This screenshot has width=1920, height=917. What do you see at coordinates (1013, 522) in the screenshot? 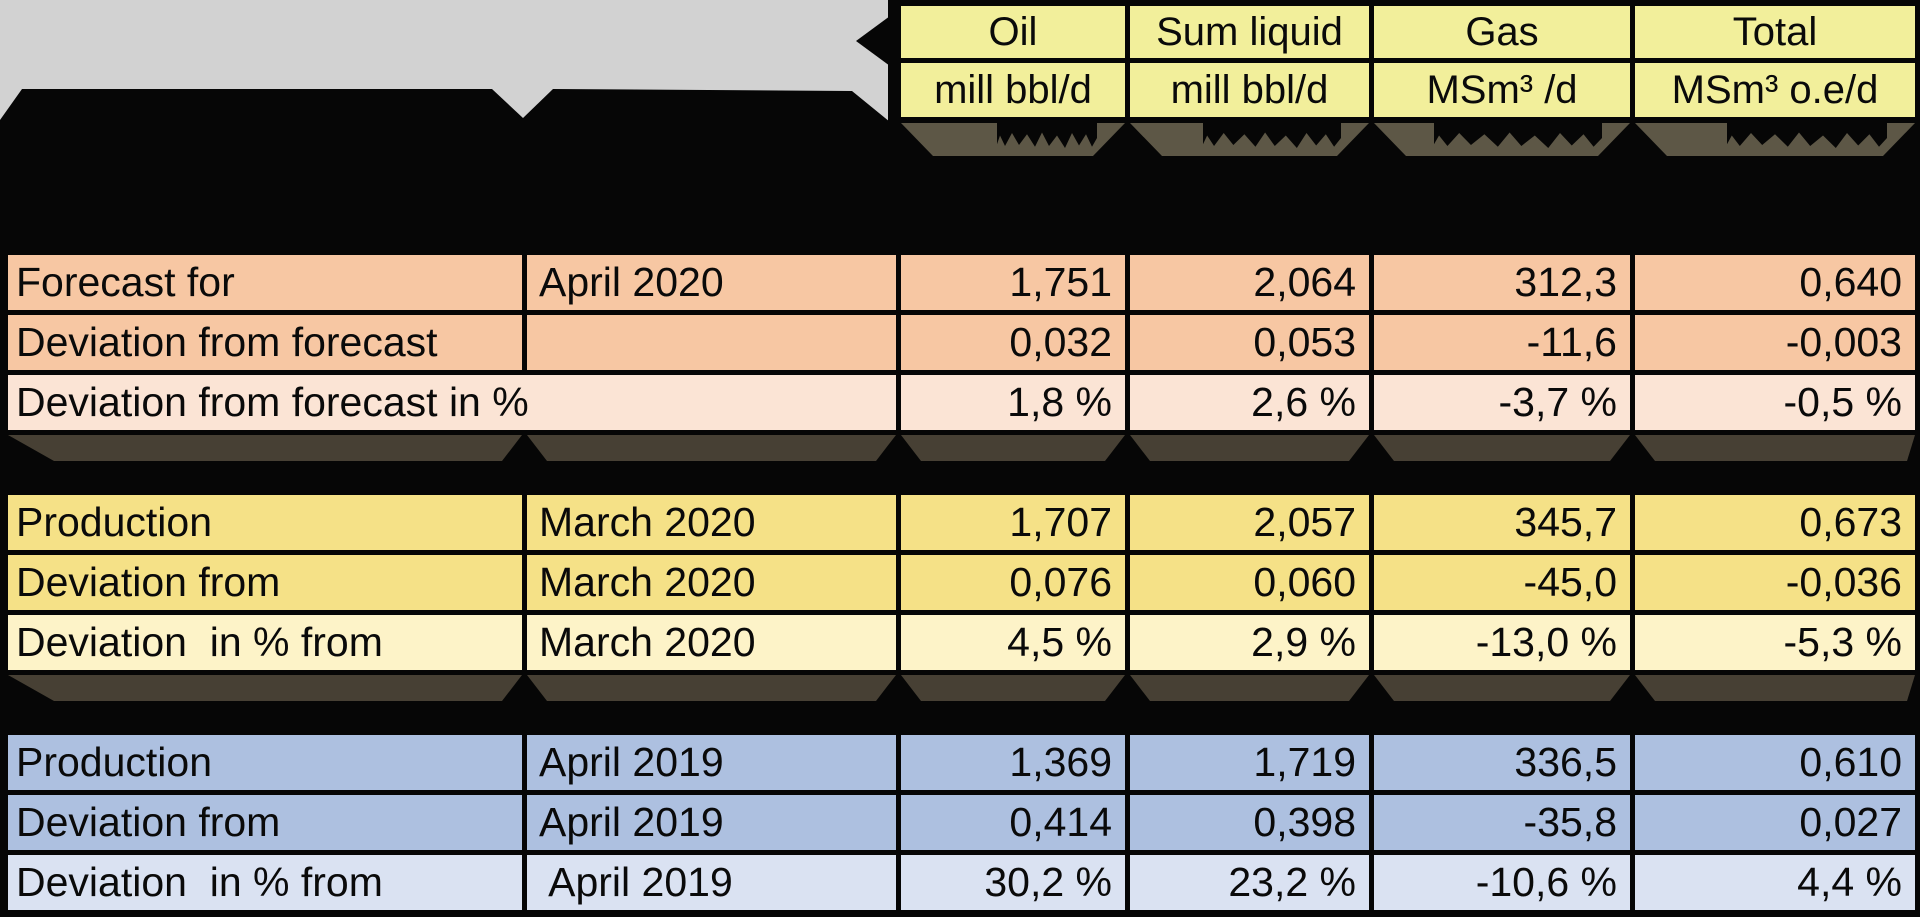
I see `value-oil: 1,707` at bounding box center [1013, 522].